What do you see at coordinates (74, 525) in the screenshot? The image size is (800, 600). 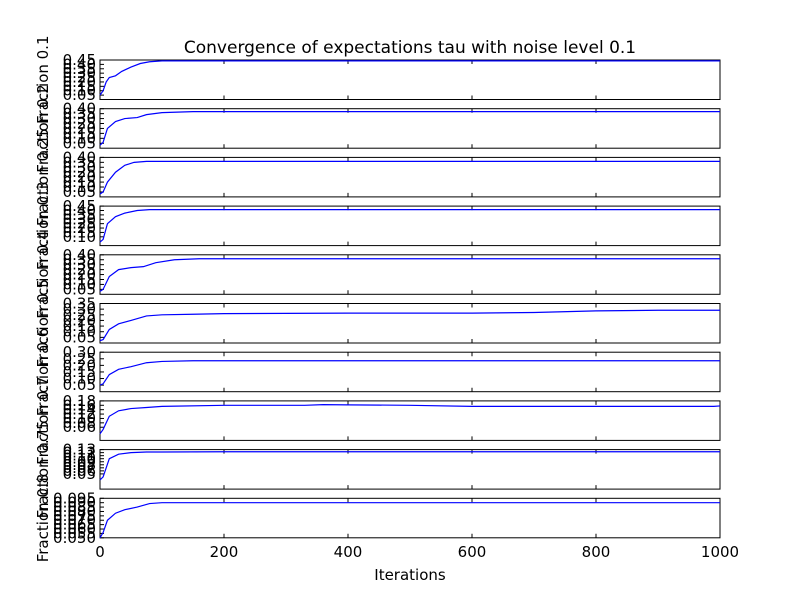 I see `panel-10-y-tick-label: 0.065` at bounding box center [74, 525].